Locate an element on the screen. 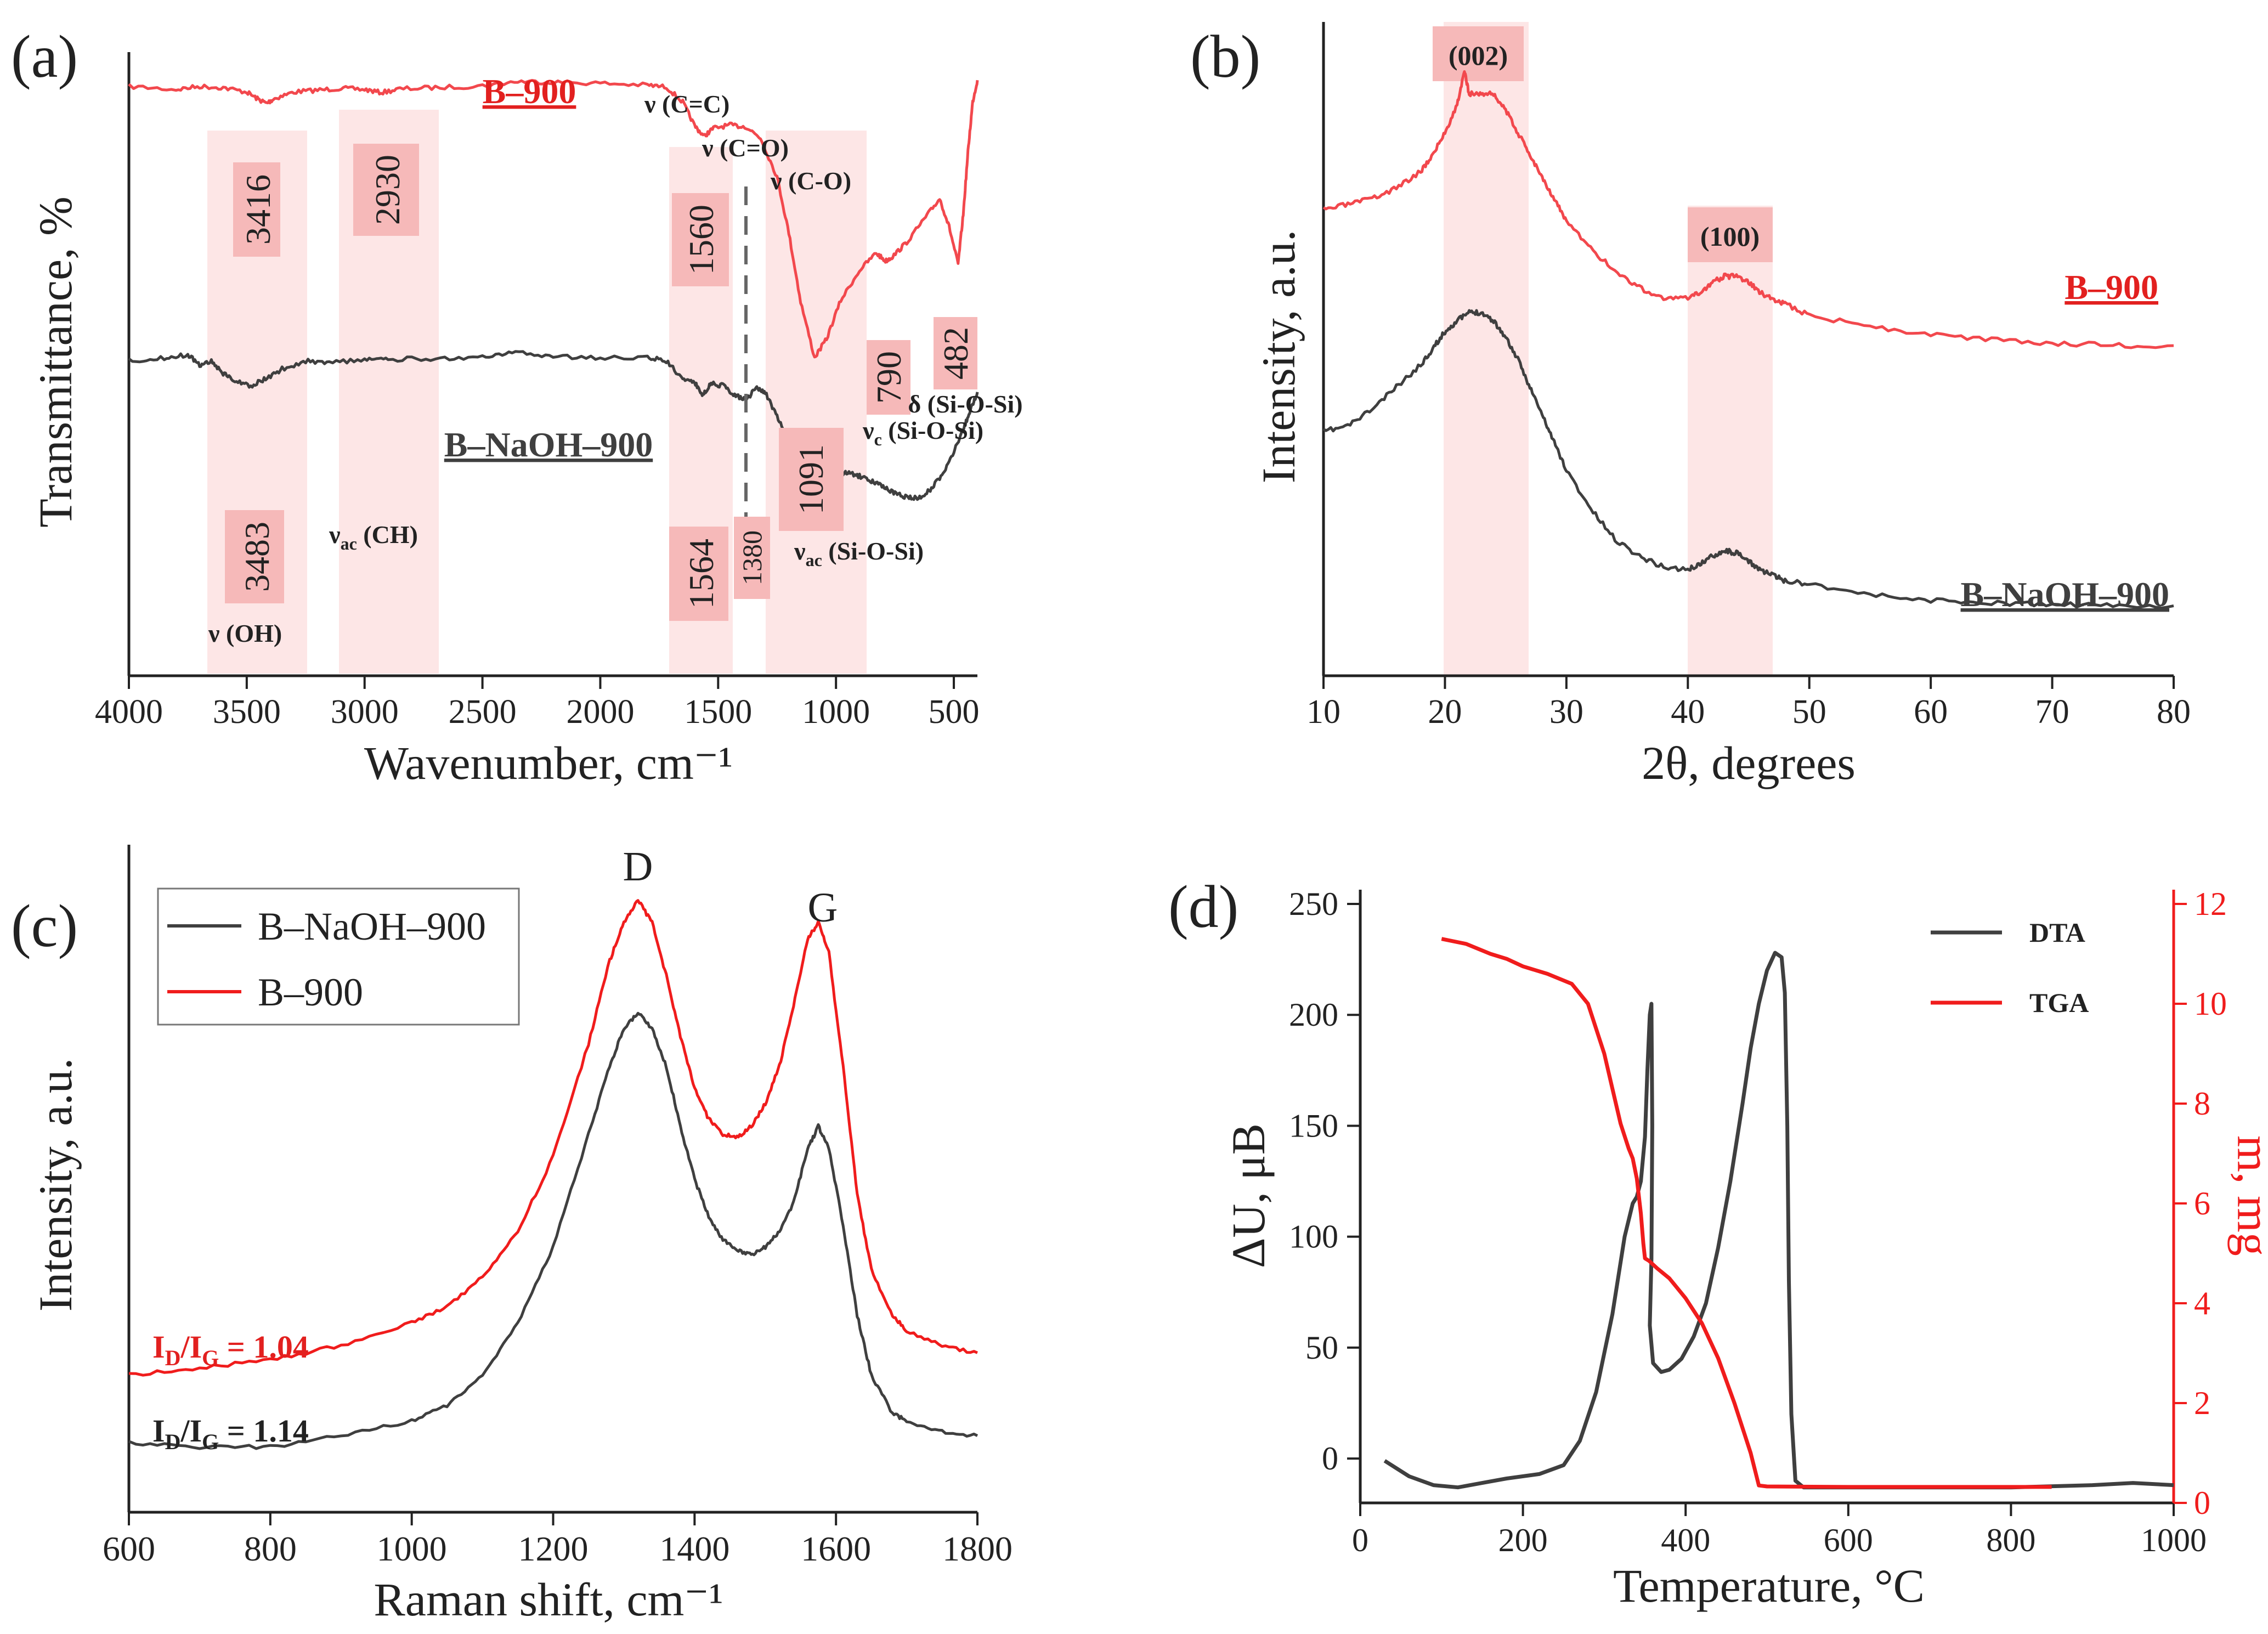  b-label-bnaoh900: B–NaOH–900 is located at coordinates (2065, 594).